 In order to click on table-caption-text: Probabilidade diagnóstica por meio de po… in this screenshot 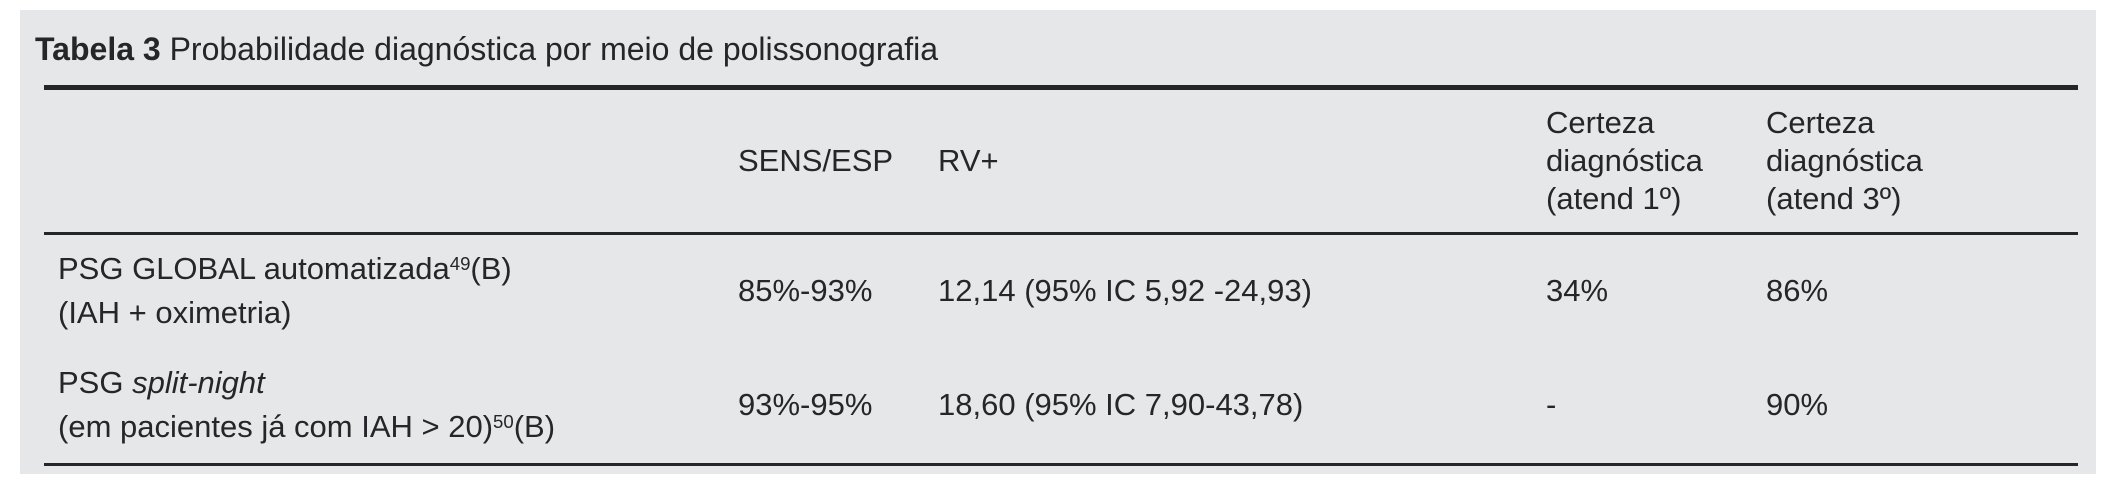, I will do `click(549, 49)`.